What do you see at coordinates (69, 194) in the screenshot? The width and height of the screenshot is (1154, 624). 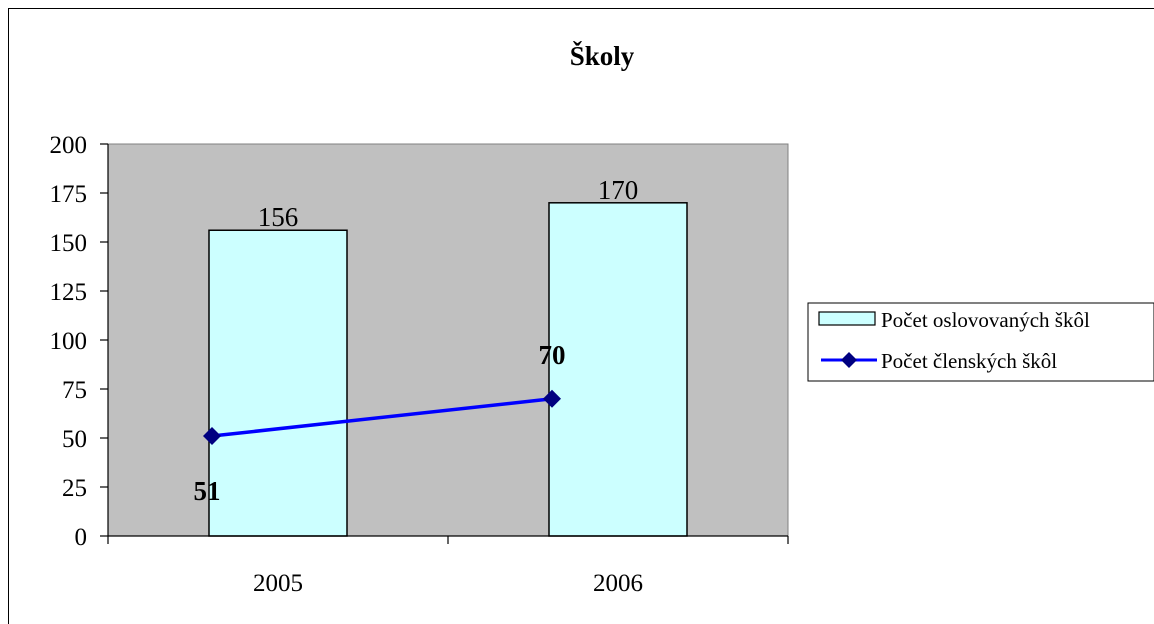 I see `y-tick-label: 175` at bounding box center [69, 194].